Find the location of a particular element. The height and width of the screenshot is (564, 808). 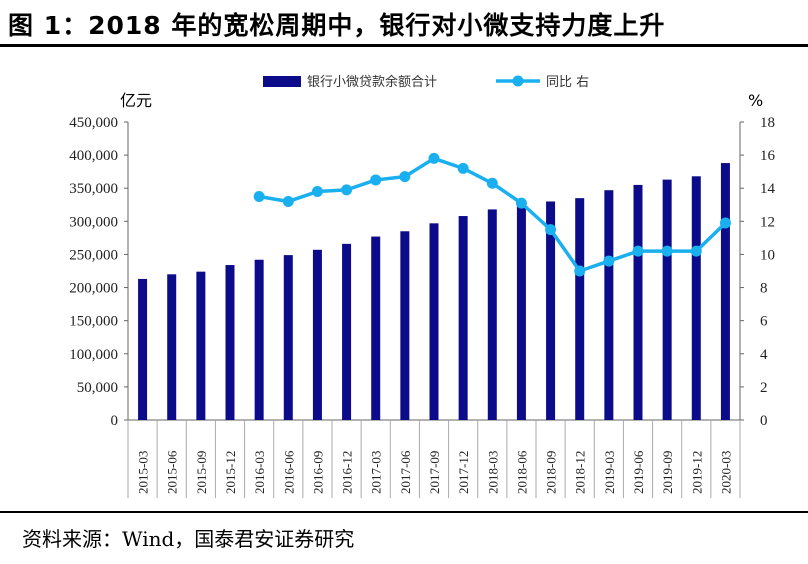

legend-bar-label: 银行小微贷款余额合计 is located at coordinates (372, 82).